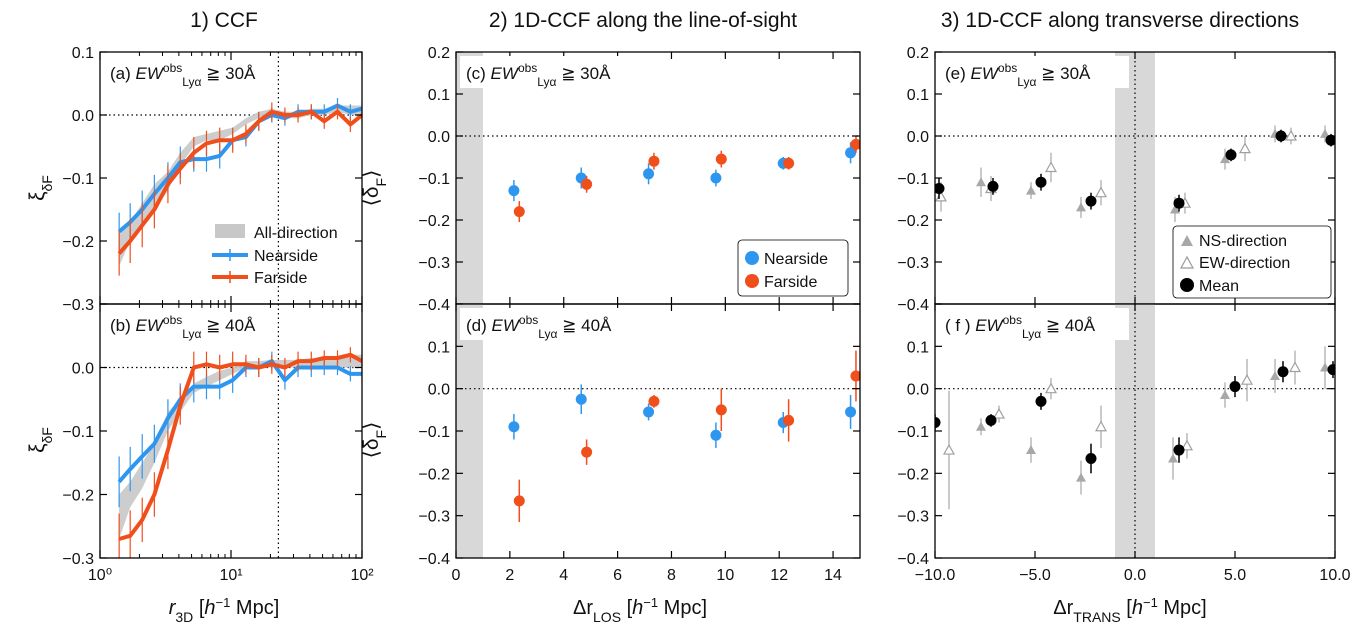 This screenshot has height=628, width=1366. I want to click on panel-label: (b) EWobsLyα ≧ 40Å, so click(183, 327).